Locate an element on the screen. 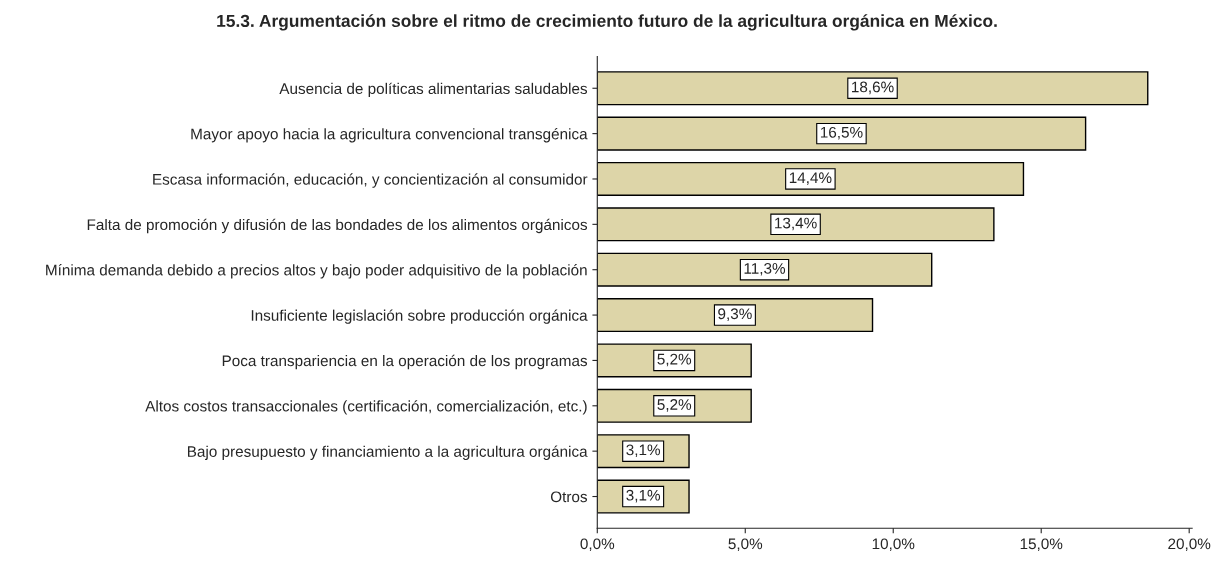 Image resolution: width=1214 pixels, height=565 pixels. x-tick-label: 0,0% is located at coordinates (597, 545).